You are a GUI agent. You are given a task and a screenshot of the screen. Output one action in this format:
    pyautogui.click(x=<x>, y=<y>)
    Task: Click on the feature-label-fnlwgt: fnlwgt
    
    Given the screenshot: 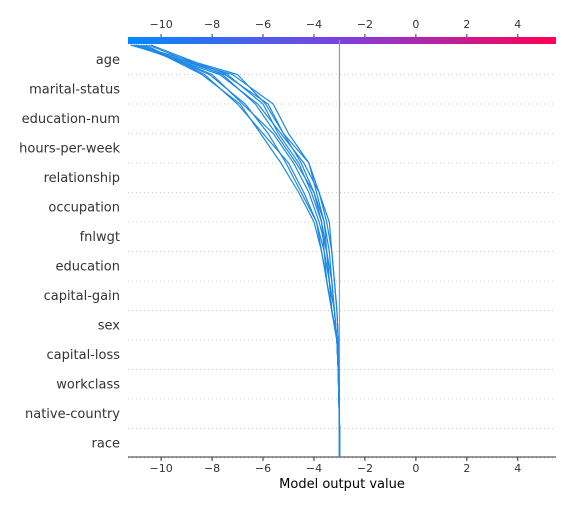 What is the action you would take?
    pyautogui.click(x=100, y=237)
    